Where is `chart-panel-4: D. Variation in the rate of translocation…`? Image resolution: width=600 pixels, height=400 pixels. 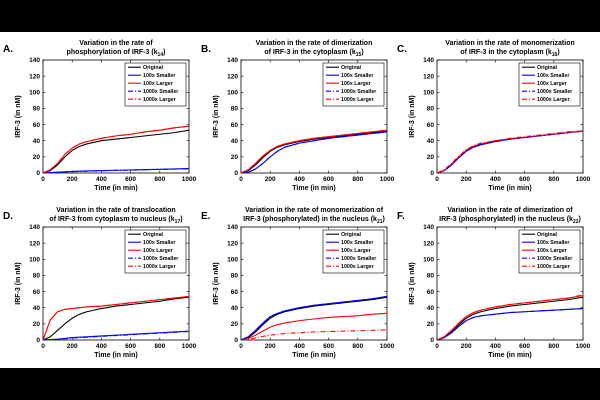 chart-panel-4: D. Variation in the rate of translocation… is located at coordinates (100, 283).